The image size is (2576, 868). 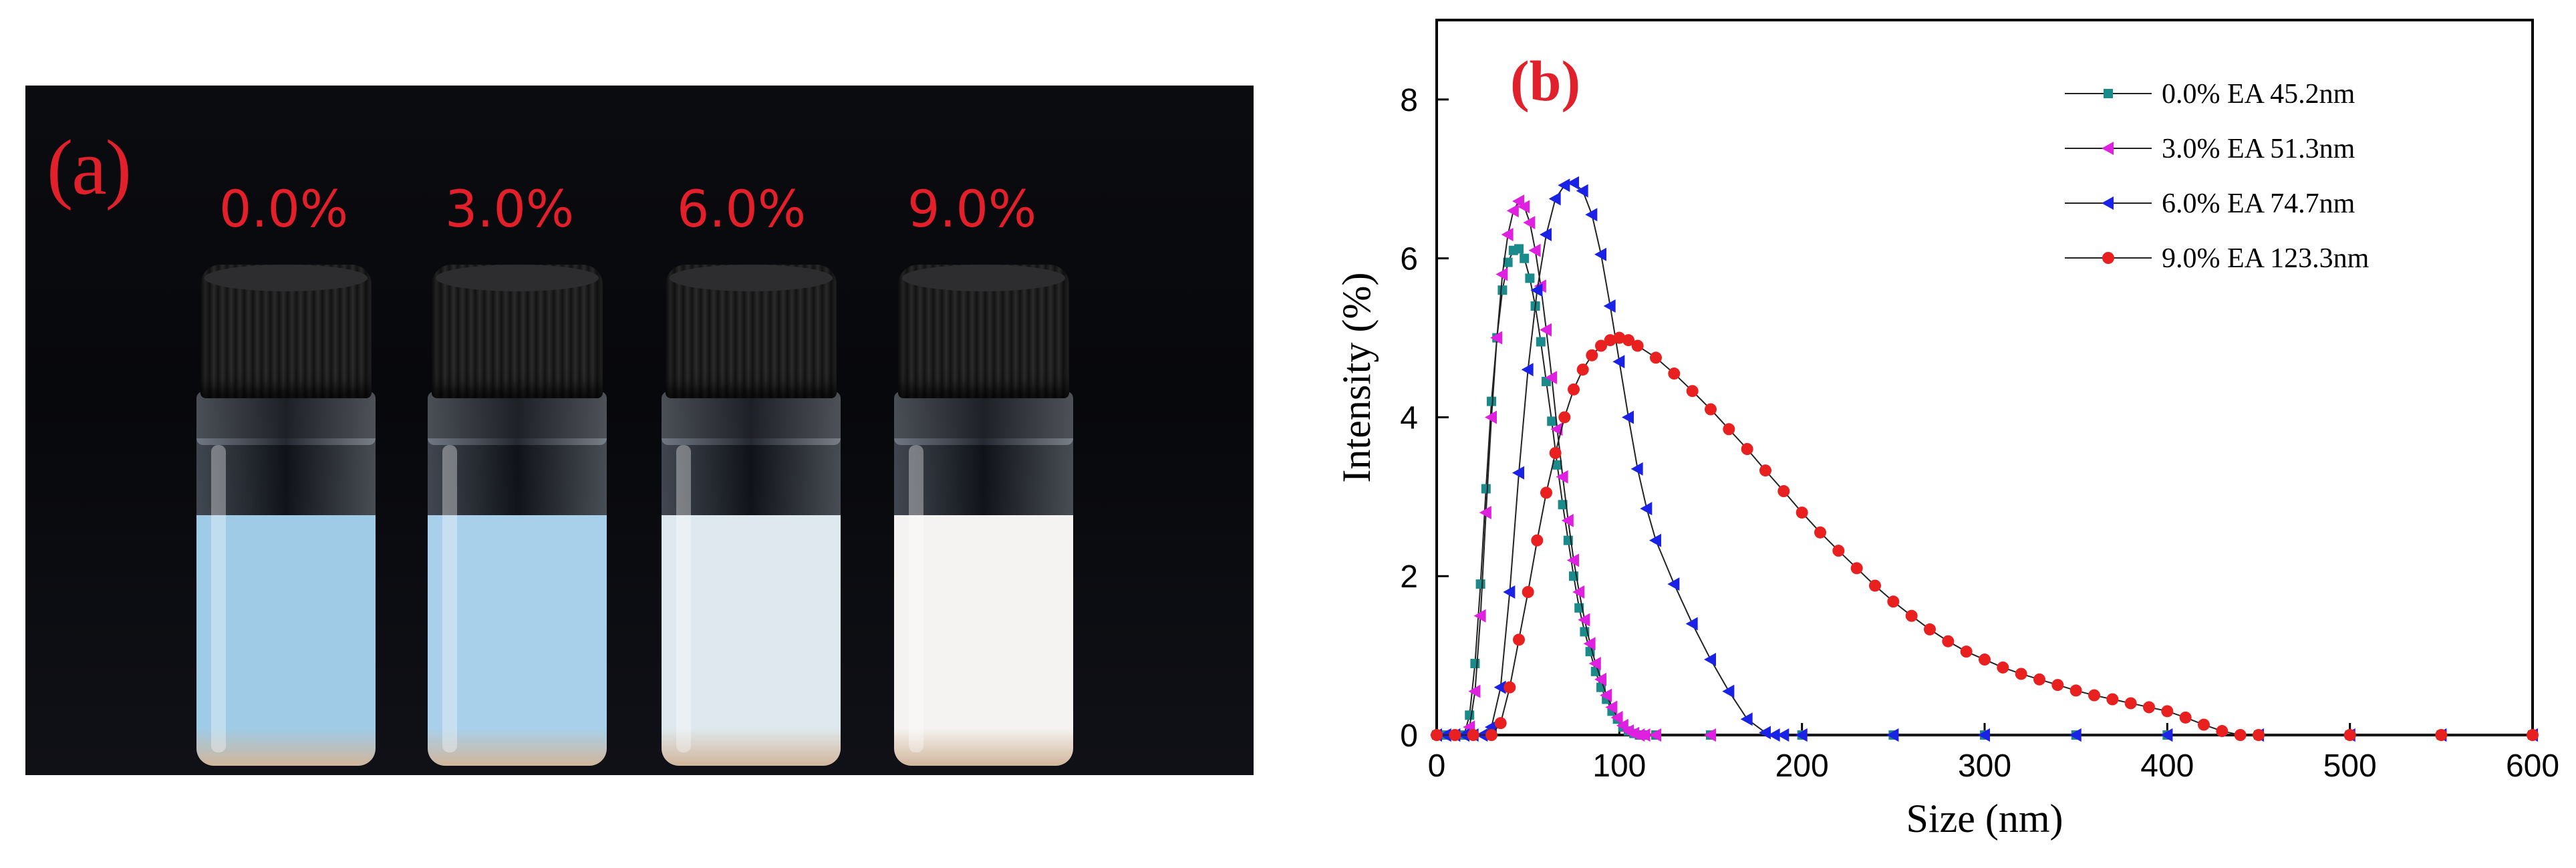 What do you see at coordinates (1409, 736) in the screenshot?
I see `y-tick-label: 0` at bounding box center [1409, 736].